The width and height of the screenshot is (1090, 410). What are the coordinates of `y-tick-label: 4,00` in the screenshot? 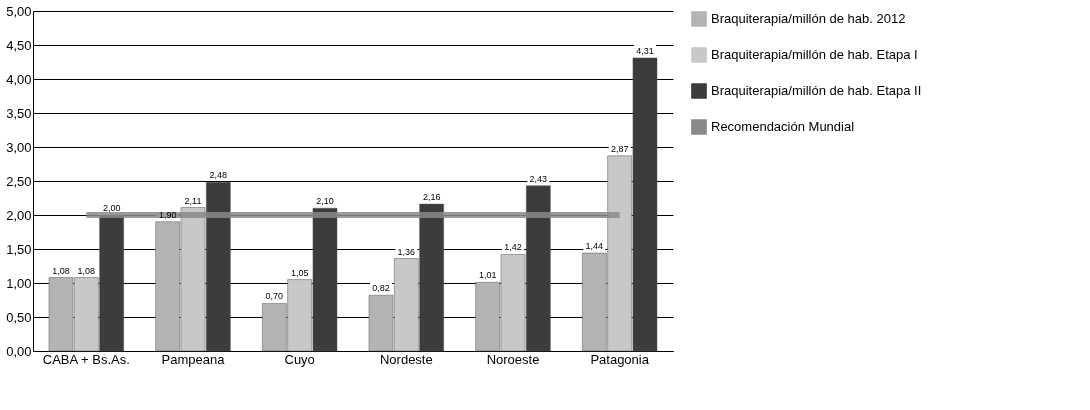 It's located at (19, 79).